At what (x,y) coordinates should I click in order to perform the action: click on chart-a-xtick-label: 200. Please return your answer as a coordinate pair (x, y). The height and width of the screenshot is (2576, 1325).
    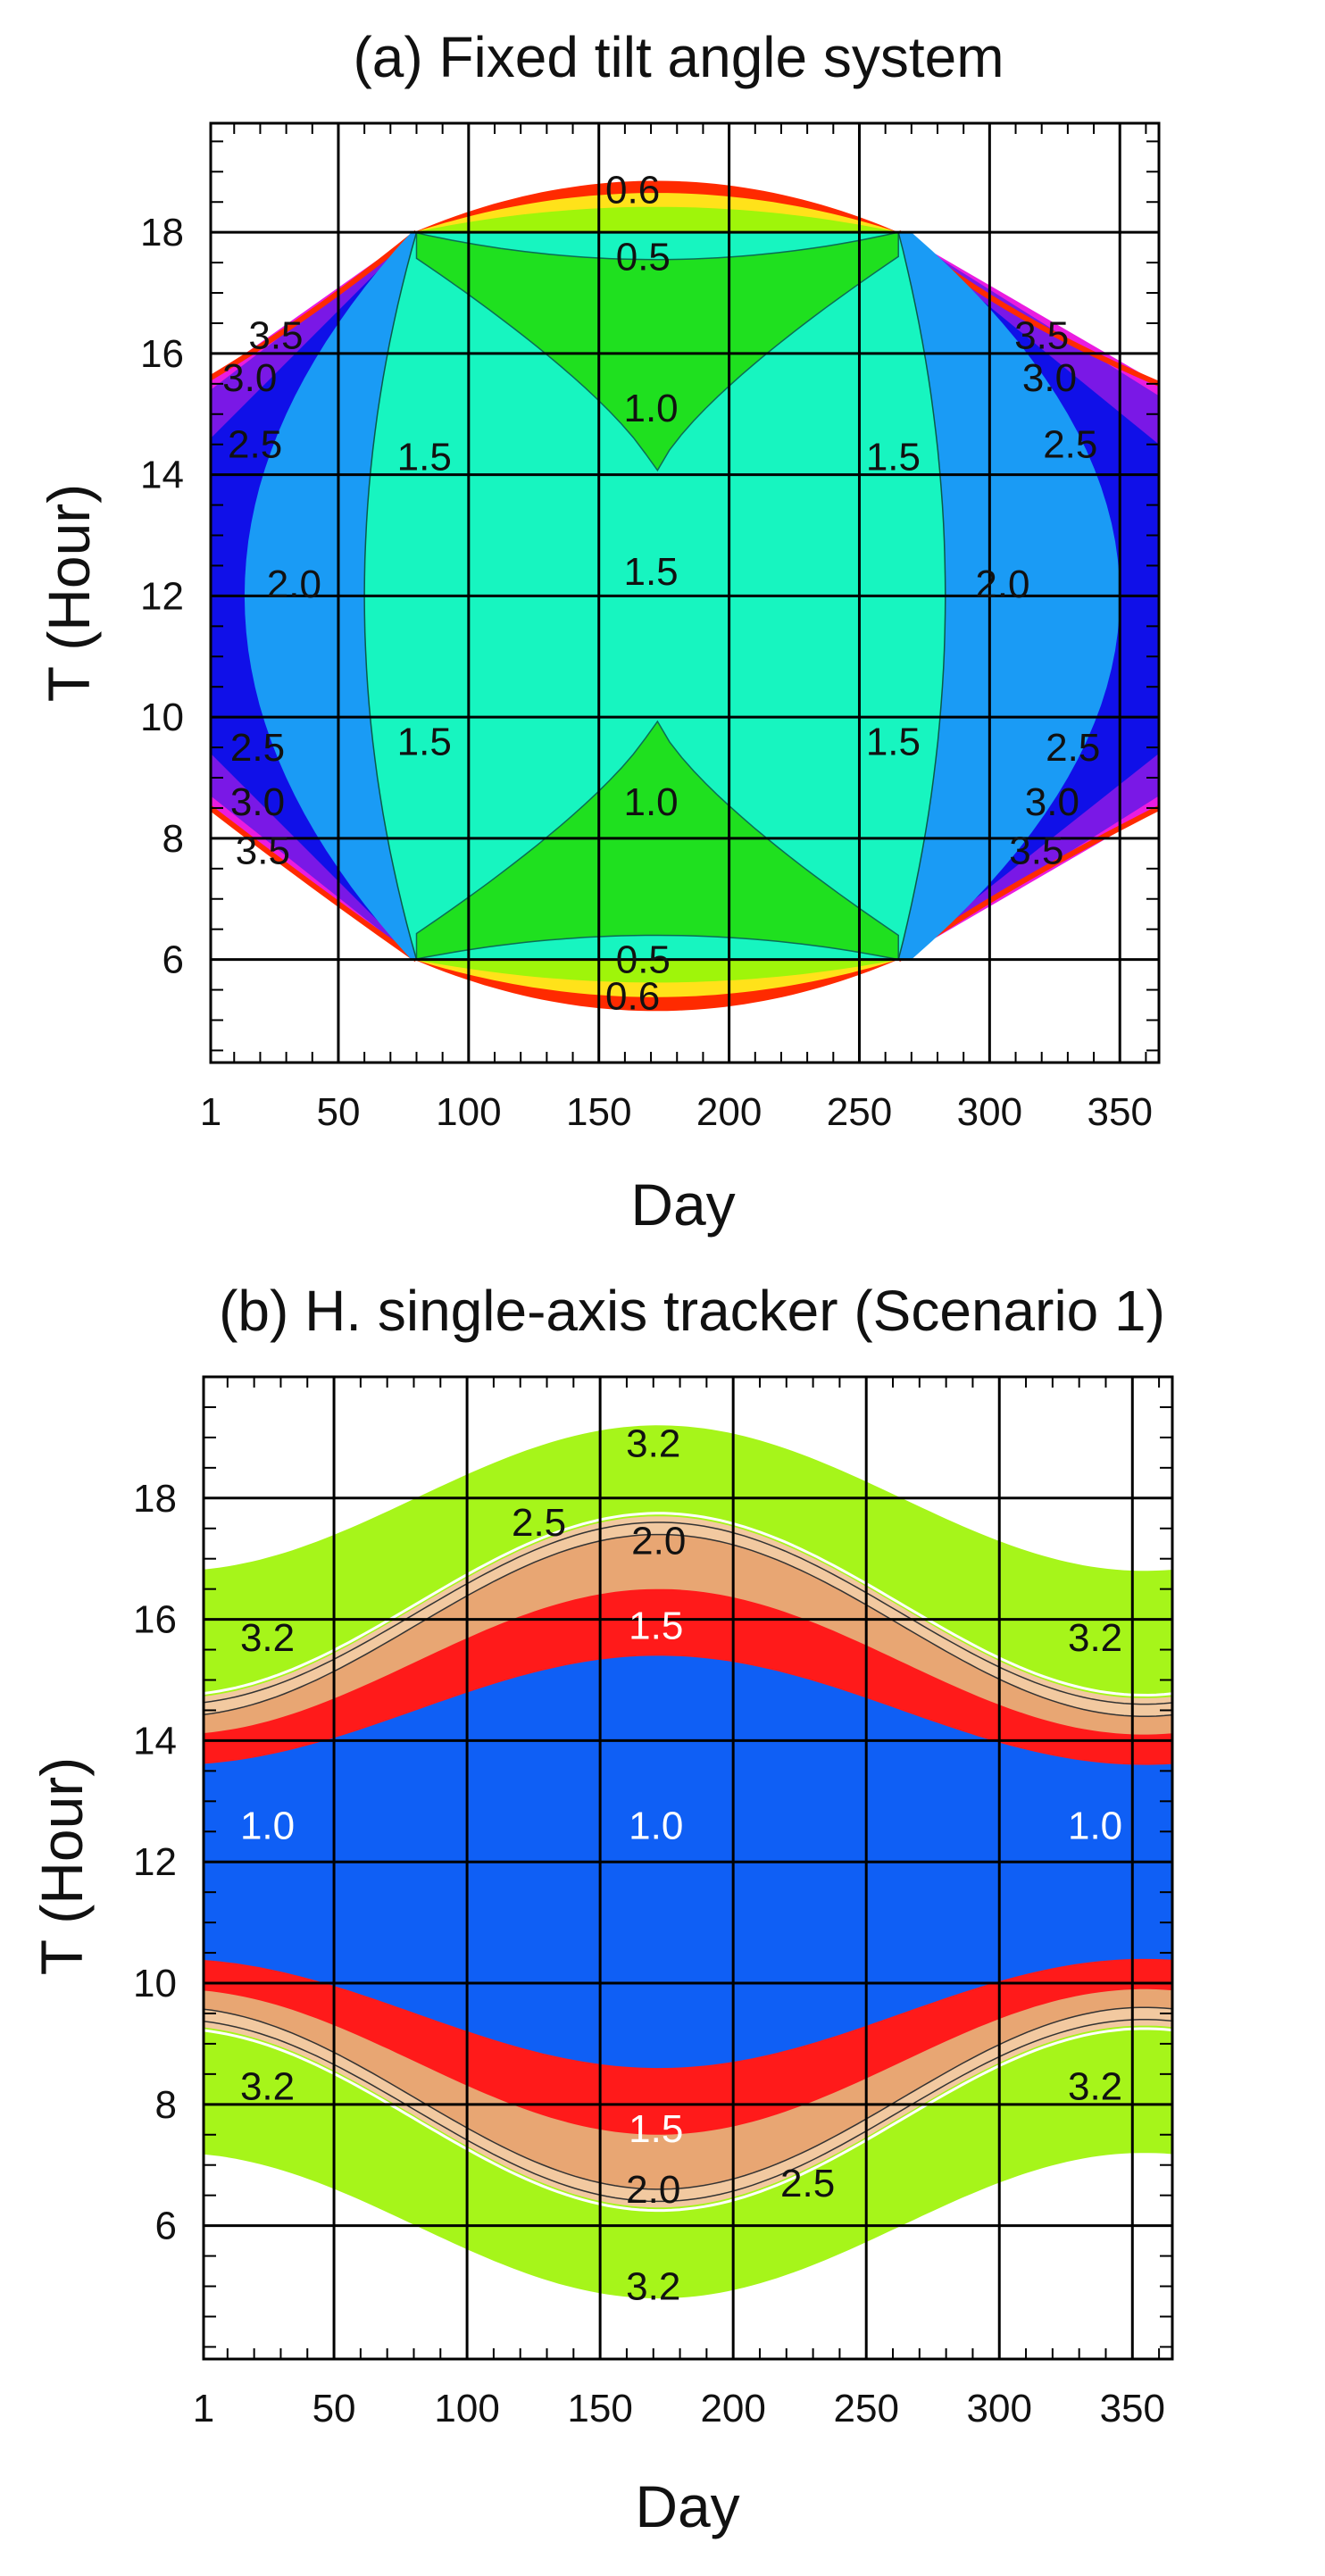
    Looking at the image, I should click on (729, 1112).